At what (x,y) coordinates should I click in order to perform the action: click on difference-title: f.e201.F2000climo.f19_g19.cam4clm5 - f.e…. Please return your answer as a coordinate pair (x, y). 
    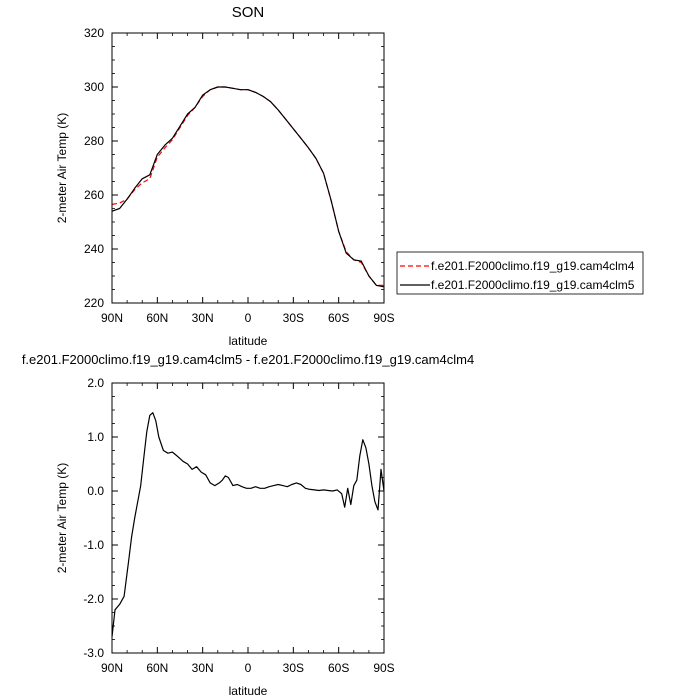
    Looking at the image, I should click on (248, 359).